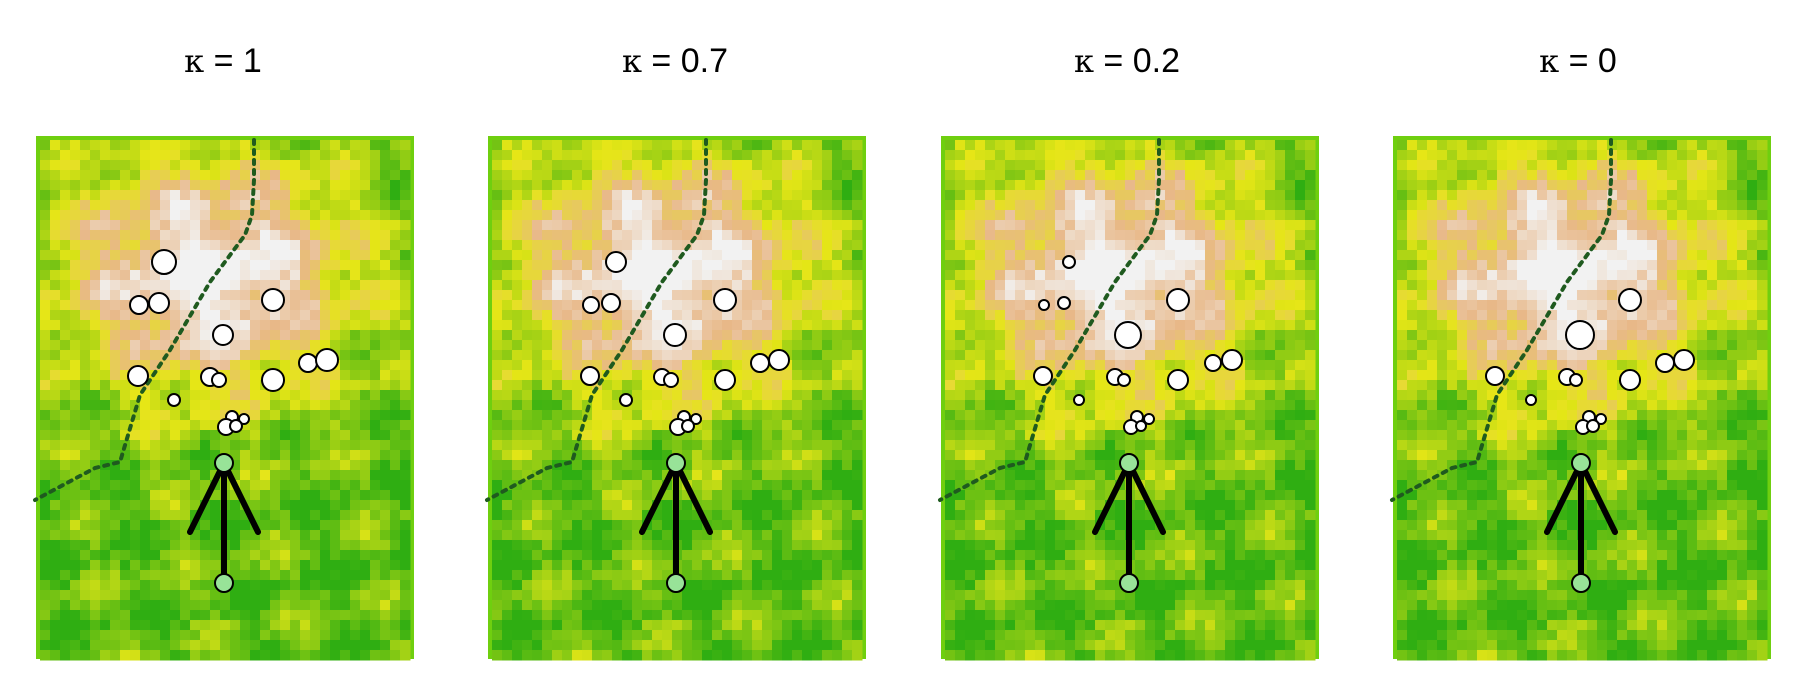  Describe the element at coordinates (1578, 61) in the screenshot. I see `panel-title-4: κ = 0` at that location.